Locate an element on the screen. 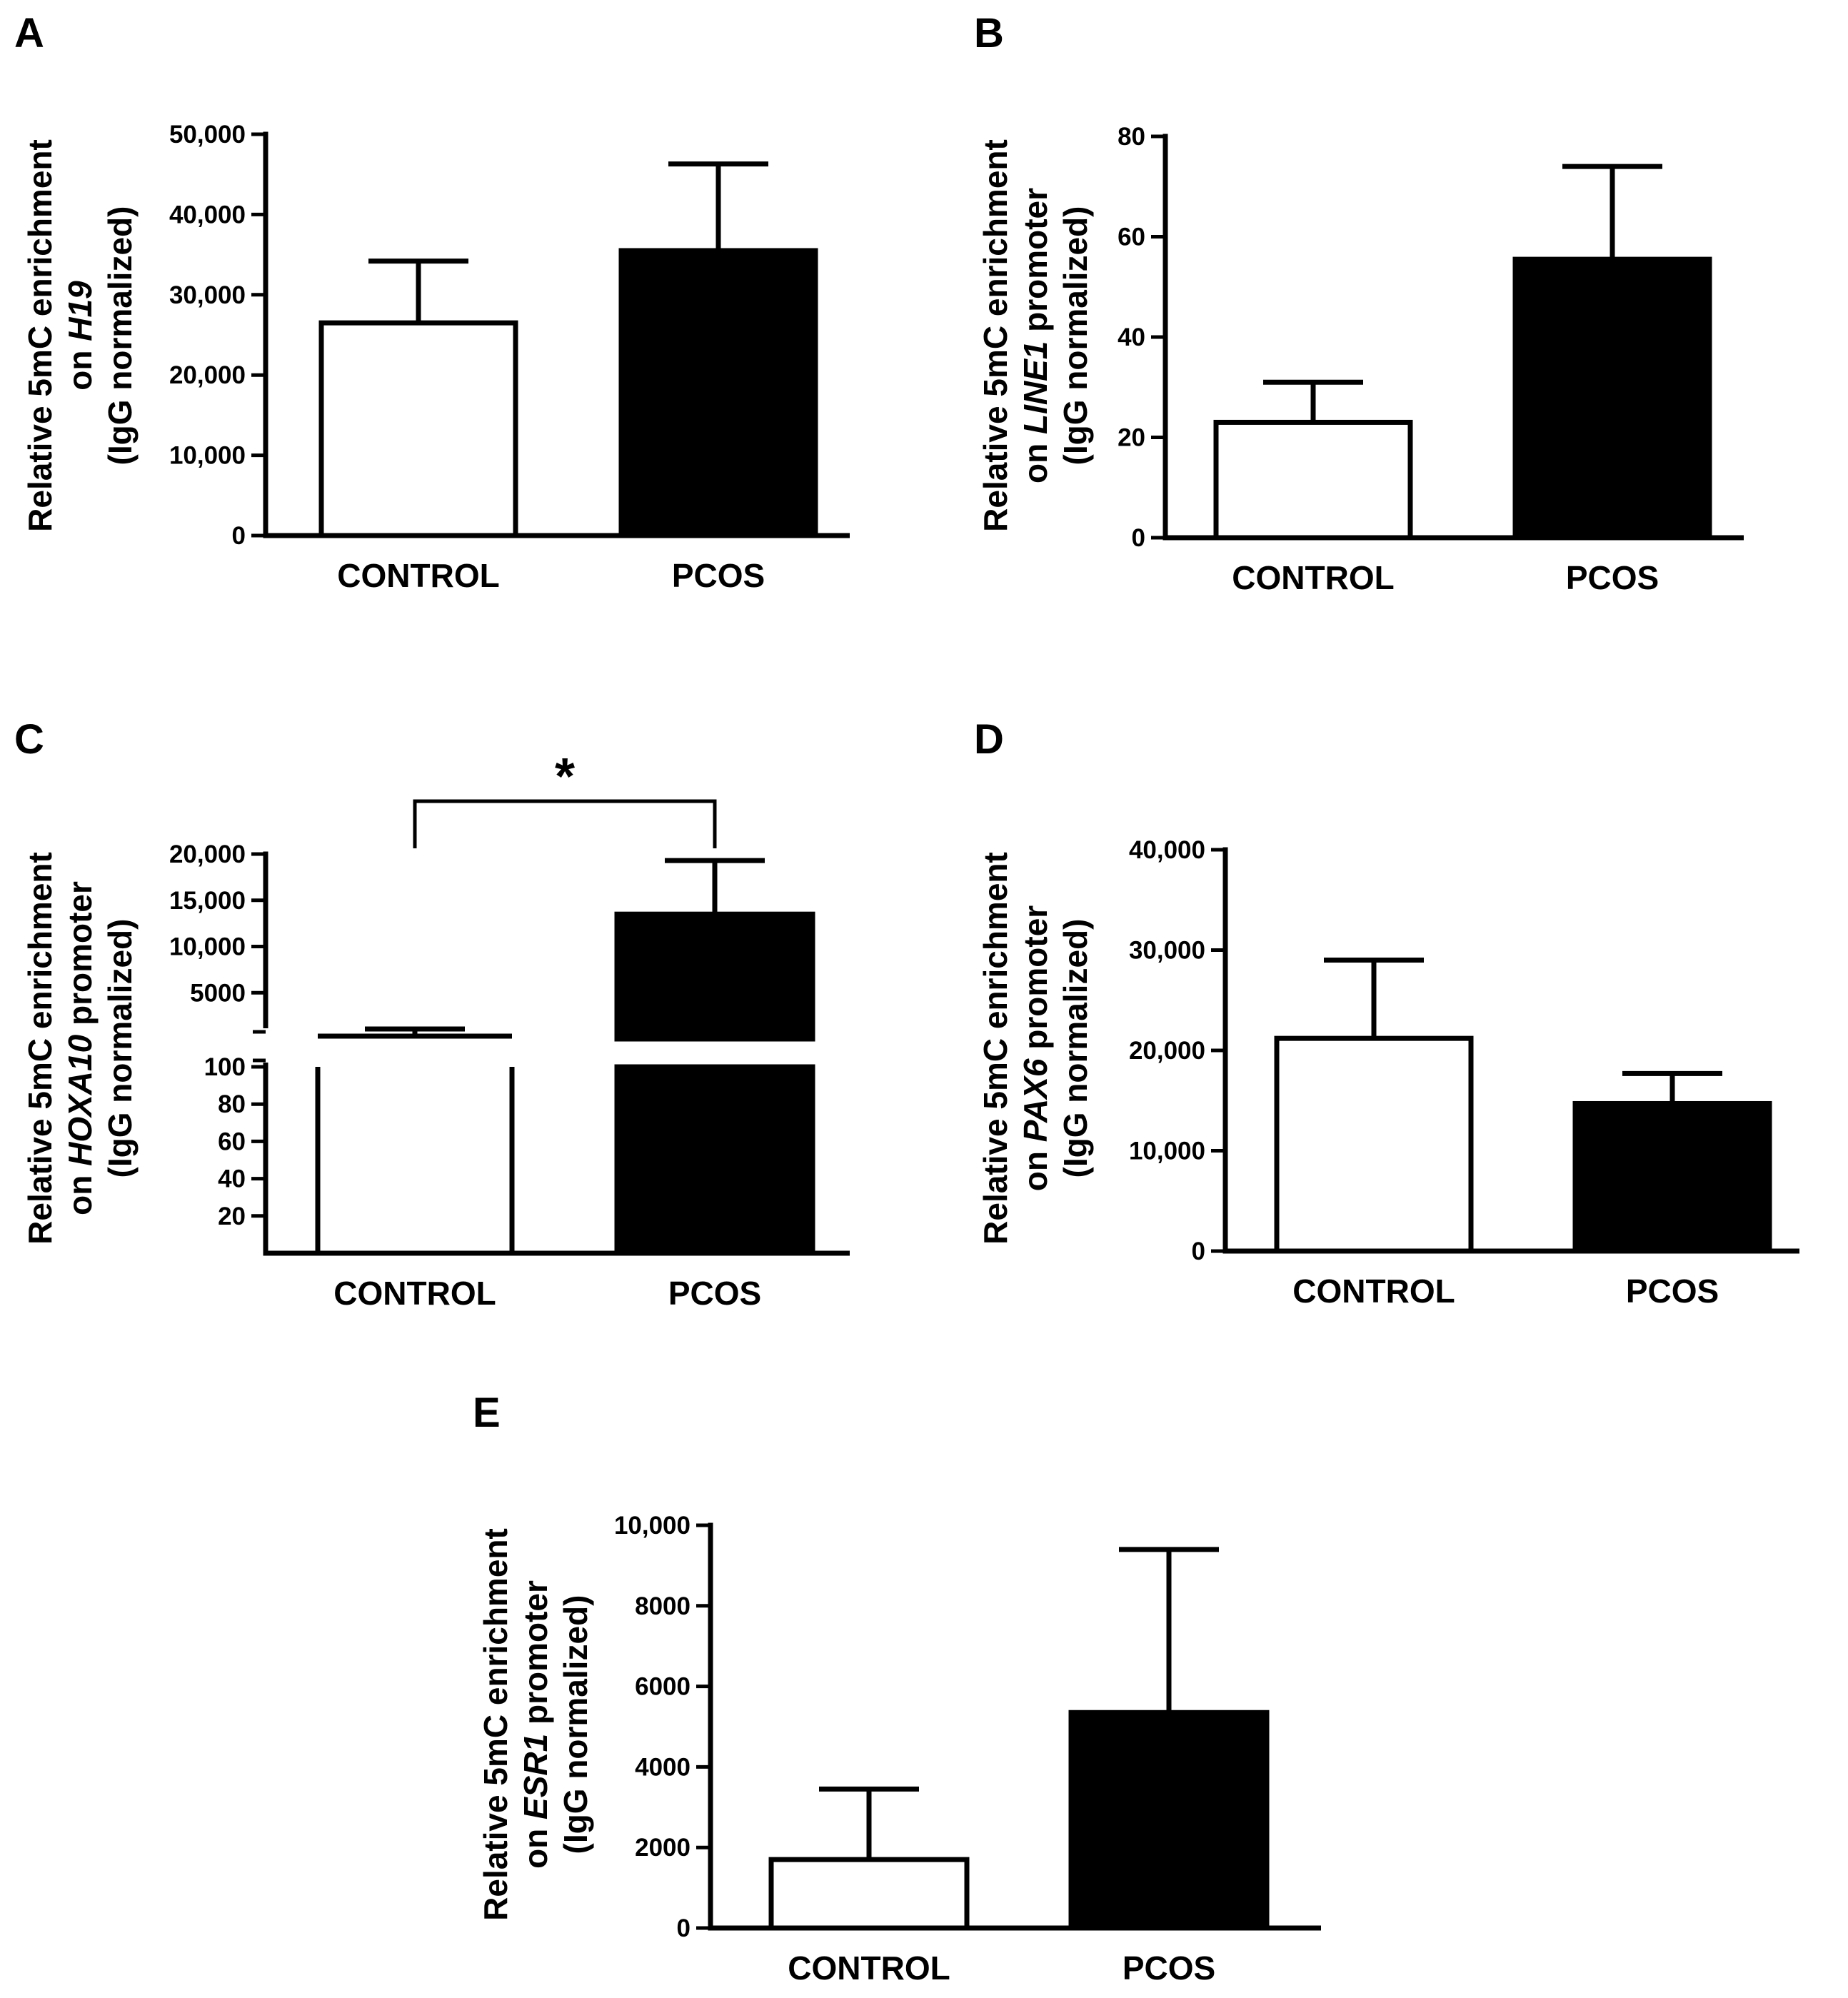 This screenshot has width=1848, height=1998. panel-c-y-tick-label: 20 is located at coordinates (232, 1217).